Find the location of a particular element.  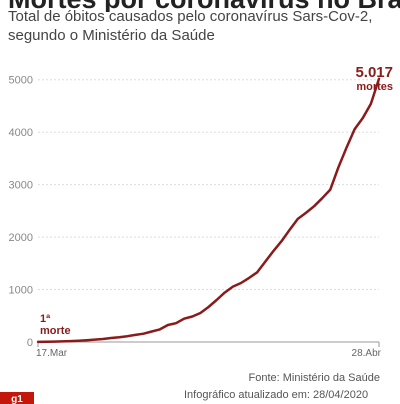

first-death-label-line2: morte is located at coordinates (55, 331).